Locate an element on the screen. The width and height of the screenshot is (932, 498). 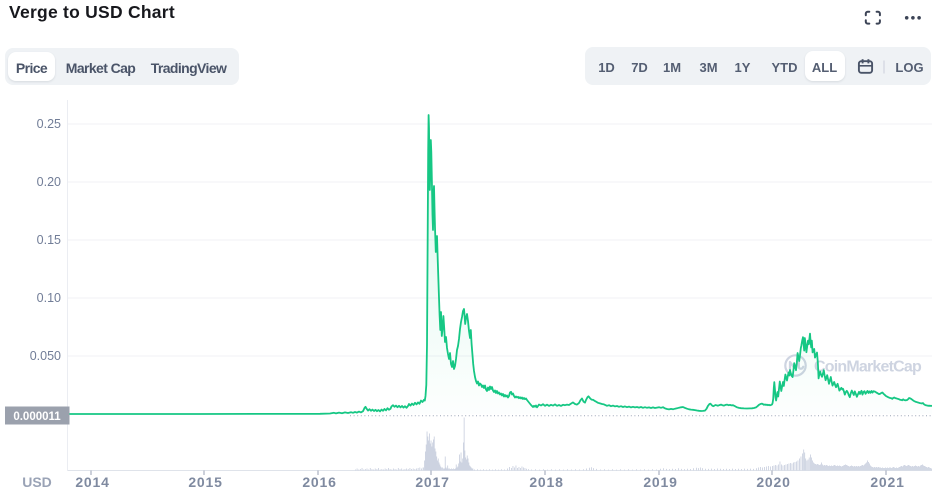
svg-text: 0.050 is located at coordinates (45, 356).